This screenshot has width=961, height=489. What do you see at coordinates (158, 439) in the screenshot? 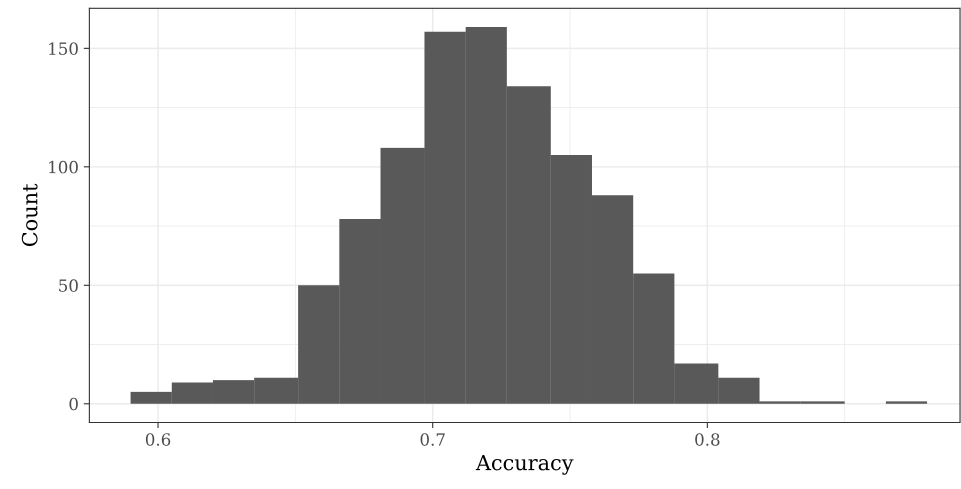
I see `x-tick-label: 0.6` at bounding box center [158, 439].